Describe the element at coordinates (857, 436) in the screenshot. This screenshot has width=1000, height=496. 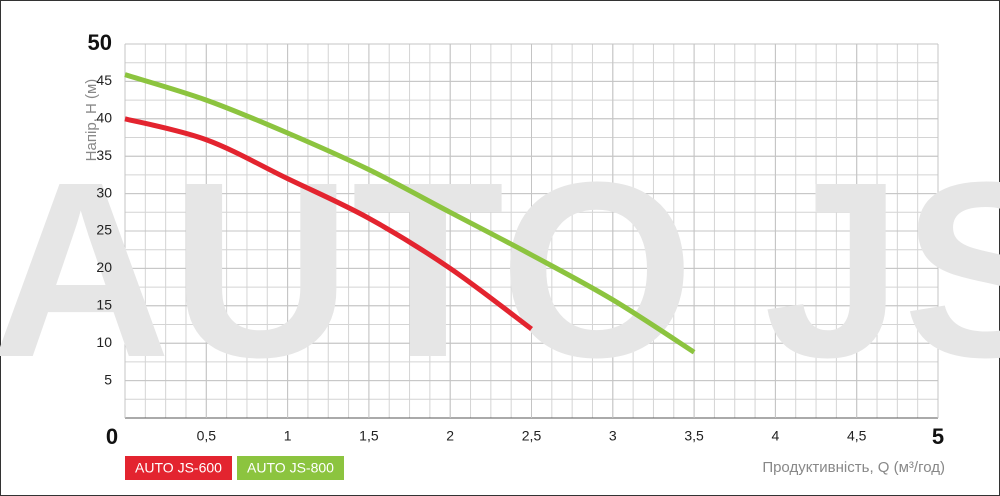
I see `x-tick-label: 4,5` at that location.